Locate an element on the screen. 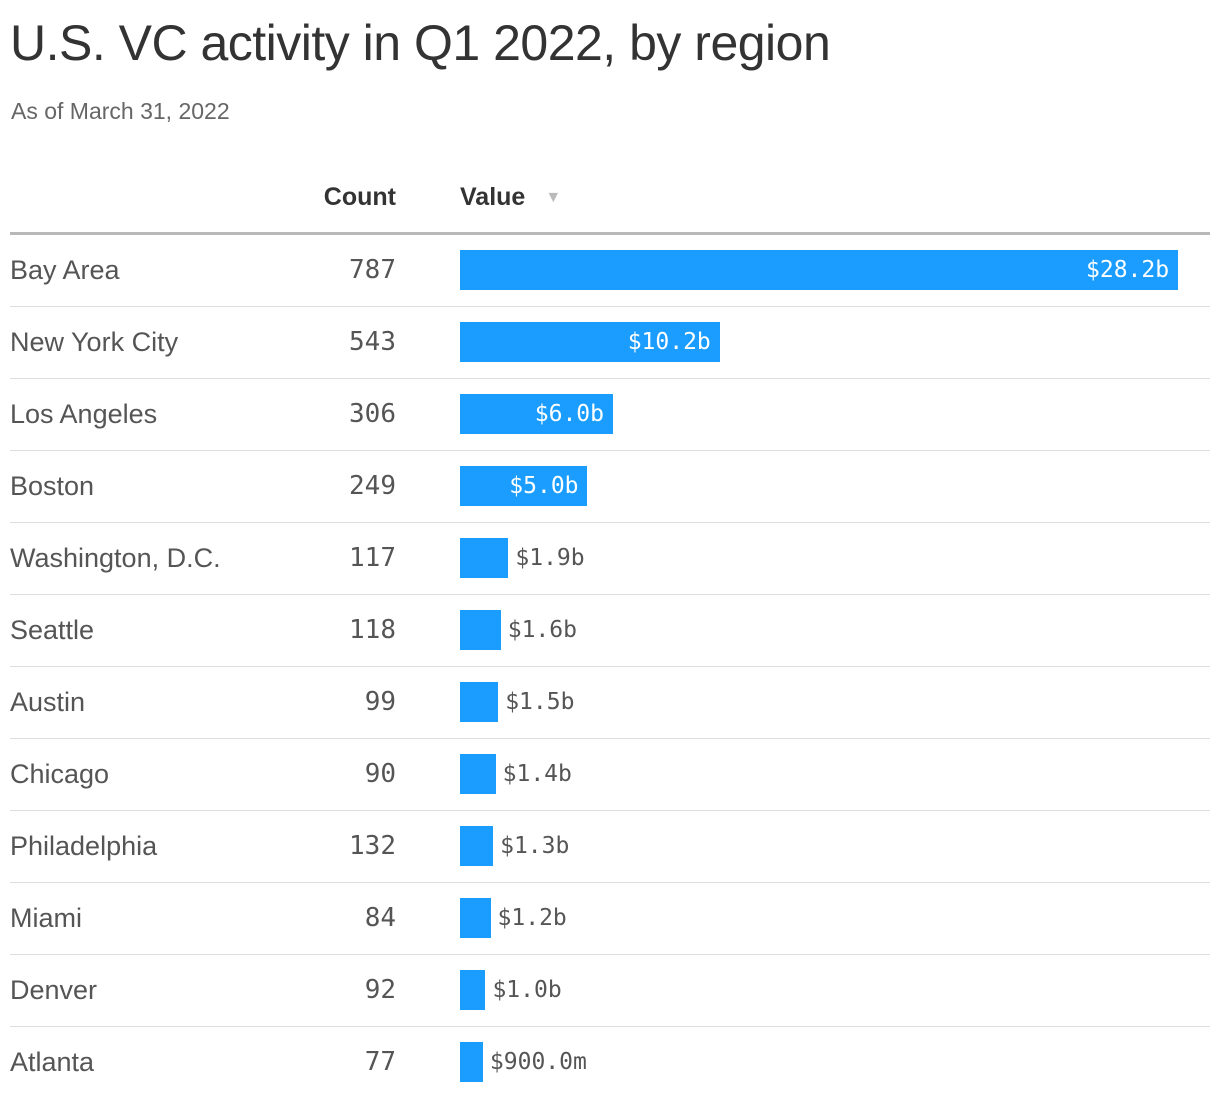 The image size is (1220, 1108). region-label: Boston is located at coordinates (52, 486).